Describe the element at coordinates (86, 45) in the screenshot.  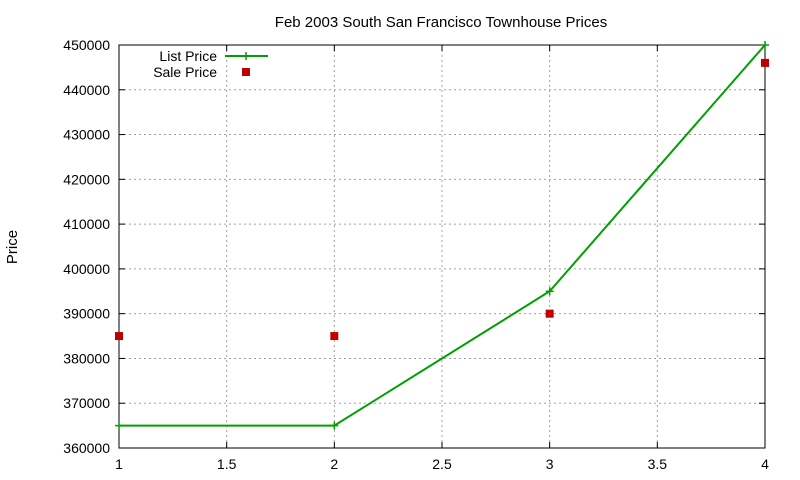
I see `y-tick-label: 450000` at that location.